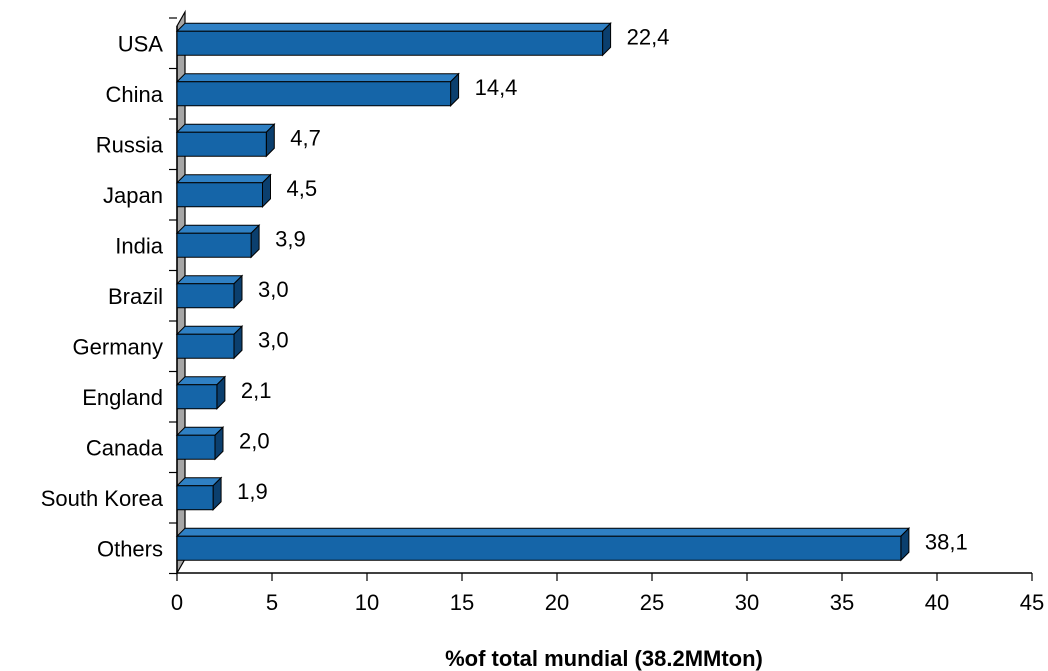 Image resolution: width=1048 pixels, height=671 pixels. I want to click on x-tick-label: 25, so click(652, 602).